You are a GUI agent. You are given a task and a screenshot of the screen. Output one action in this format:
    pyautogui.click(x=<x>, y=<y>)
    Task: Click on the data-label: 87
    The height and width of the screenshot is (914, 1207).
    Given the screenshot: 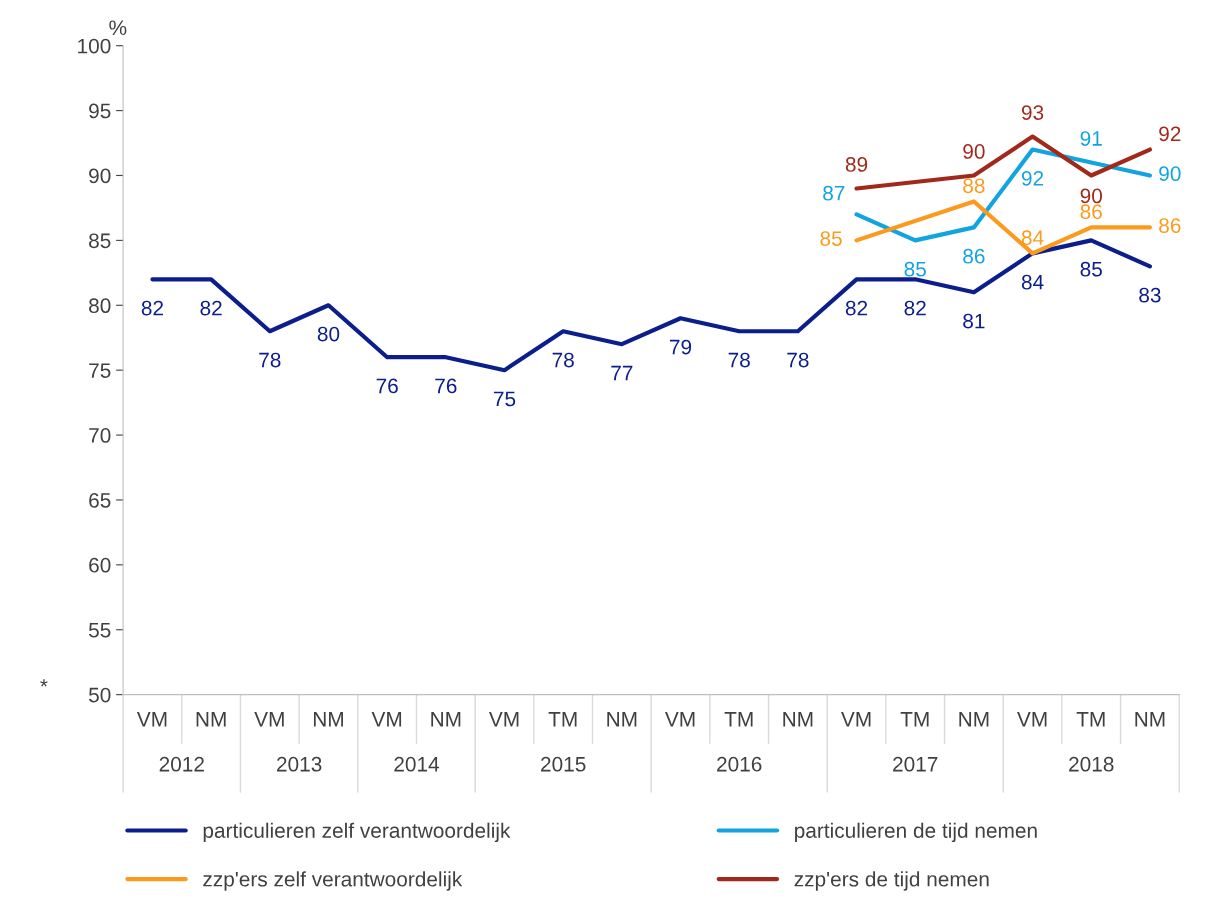 What is the action you would take?
    pyautogui.click(x=834, y=193)
    